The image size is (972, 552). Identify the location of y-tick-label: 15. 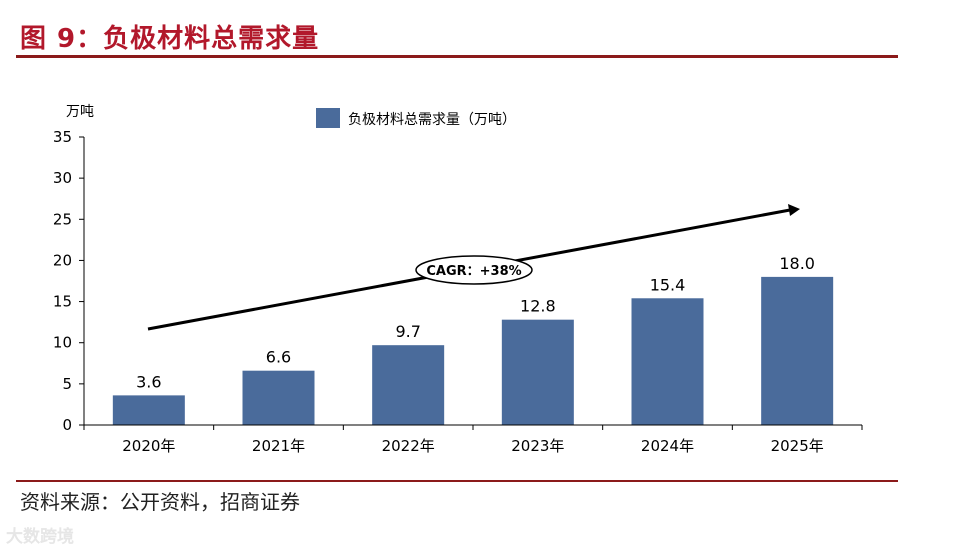
(62, 302).